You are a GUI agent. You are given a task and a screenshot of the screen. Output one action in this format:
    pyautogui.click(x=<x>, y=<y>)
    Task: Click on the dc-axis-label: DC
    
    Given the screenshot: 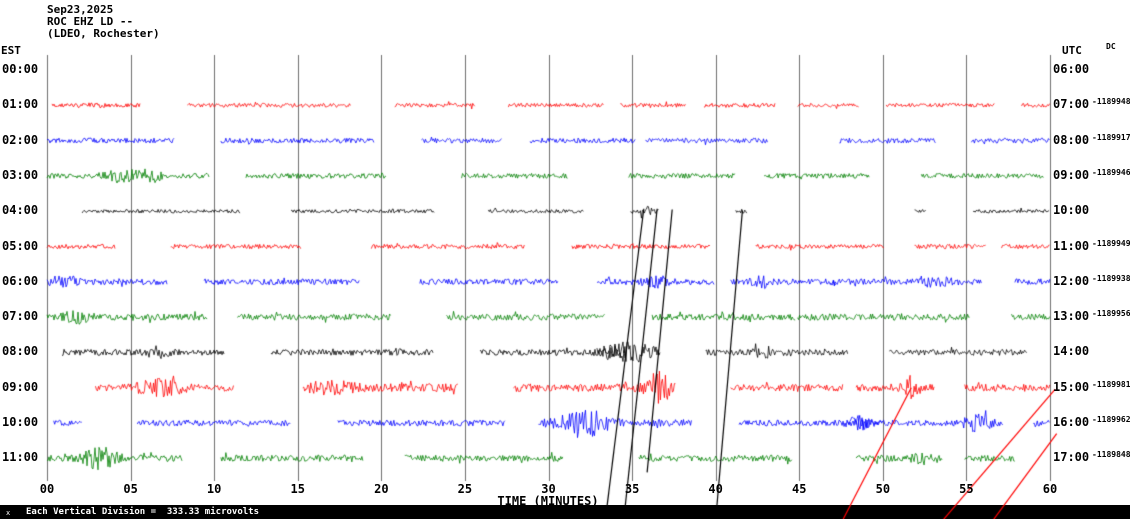 What is the action you would take?
    pyautogui.click(x=1111, y=46)
    